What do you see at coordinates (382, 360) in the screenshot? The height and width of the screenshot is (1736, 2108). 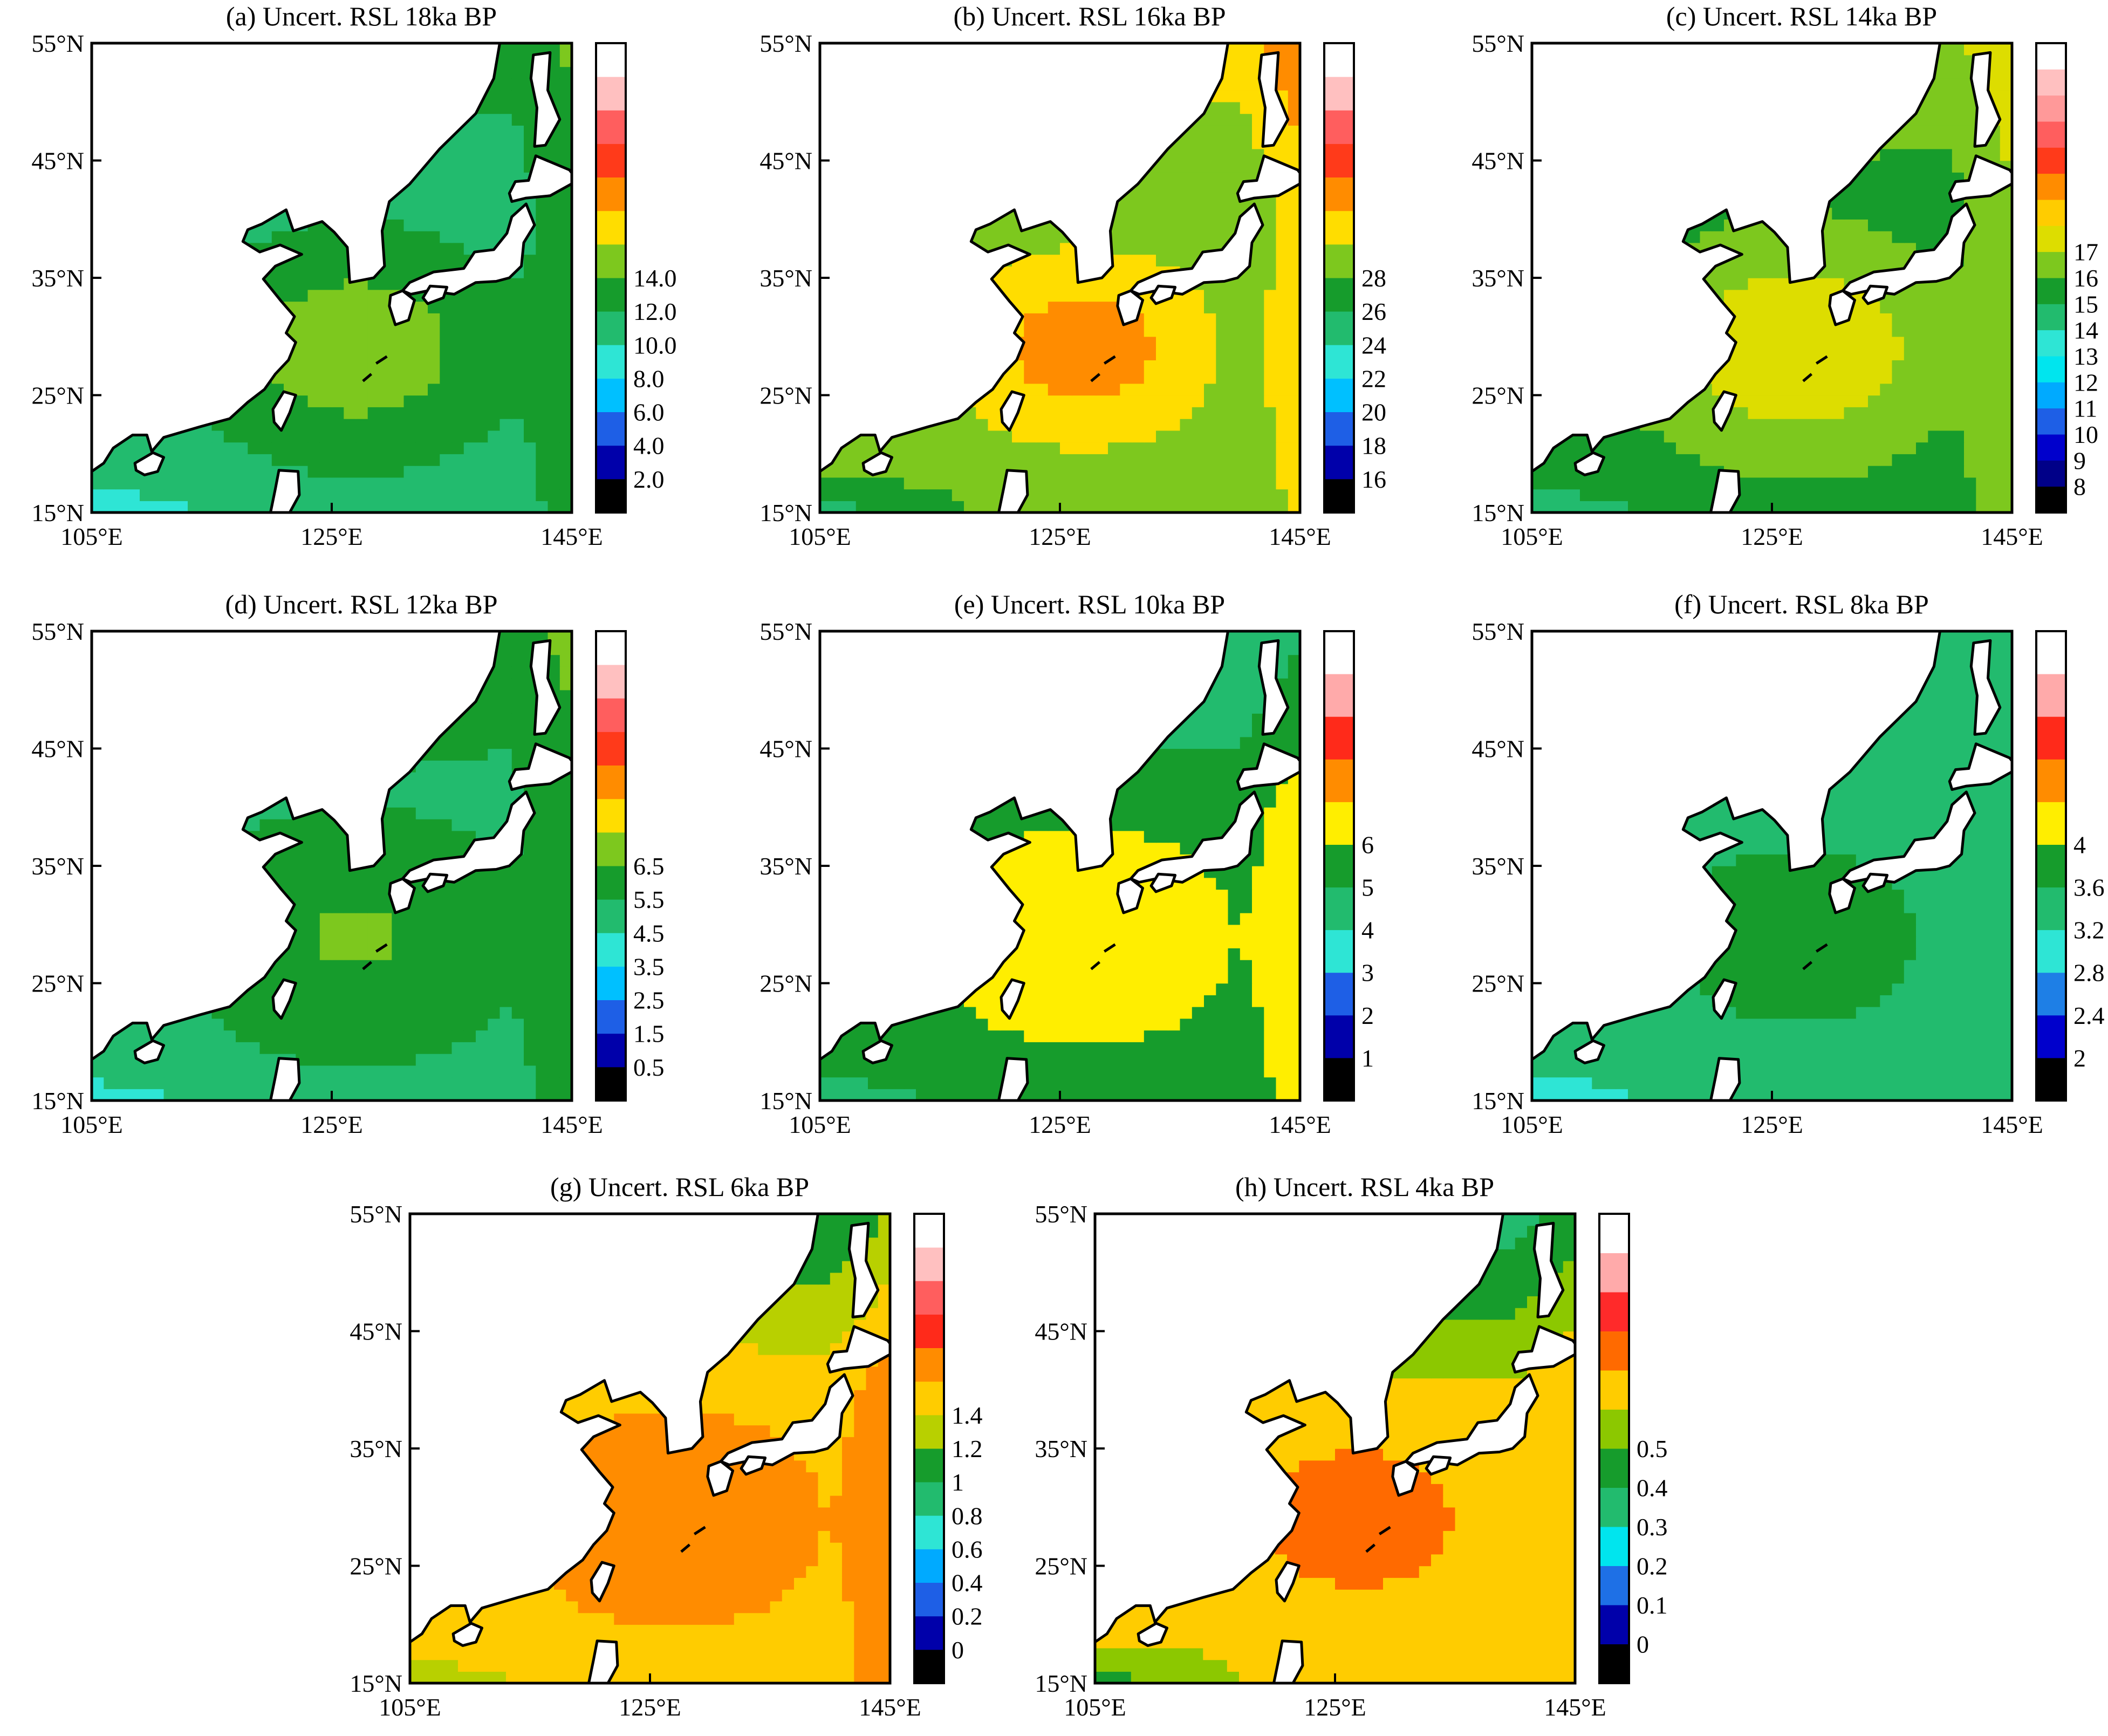 I see `ryukyu-islands` at bounding box center [382, 360].